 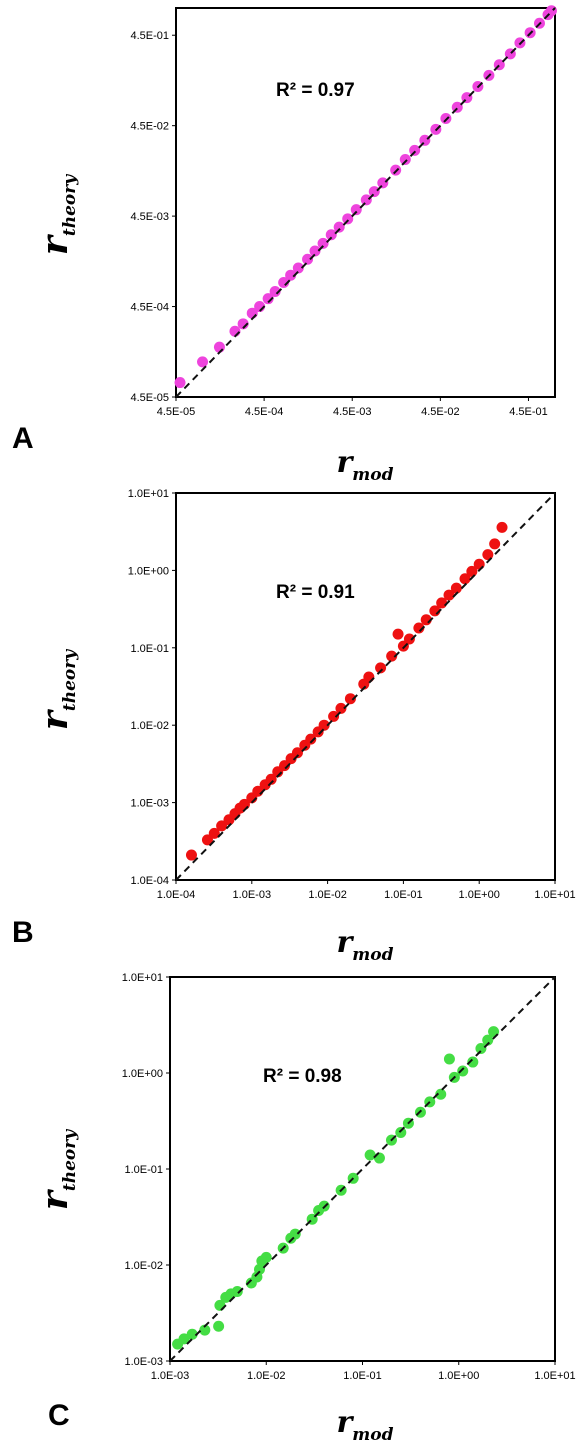 I want to click on panel-c-y-tick-label: 1.0E-02, so click(x=143, y=1266).